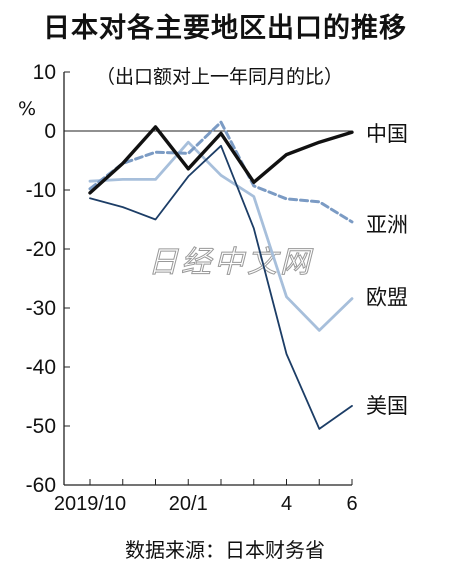 Image resolution: width=450 pixels, height=569 pixels. What do you see at coordinates (286, 504) in the screenshot?
I see `x-tick-label: 4` at bounding box center [286, 504].